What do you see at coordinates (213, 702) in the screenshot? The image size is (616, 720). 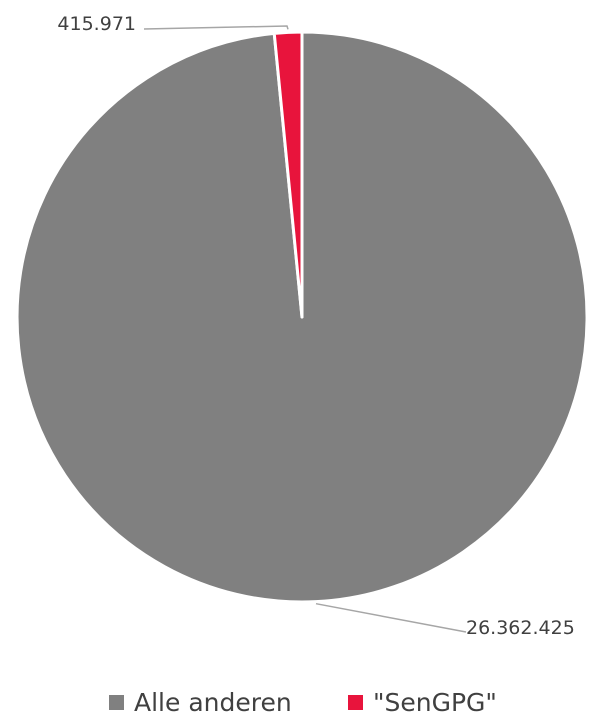 I see `legend-label-alle-anderen: Alle anderen` at bounding box center [213, 702].